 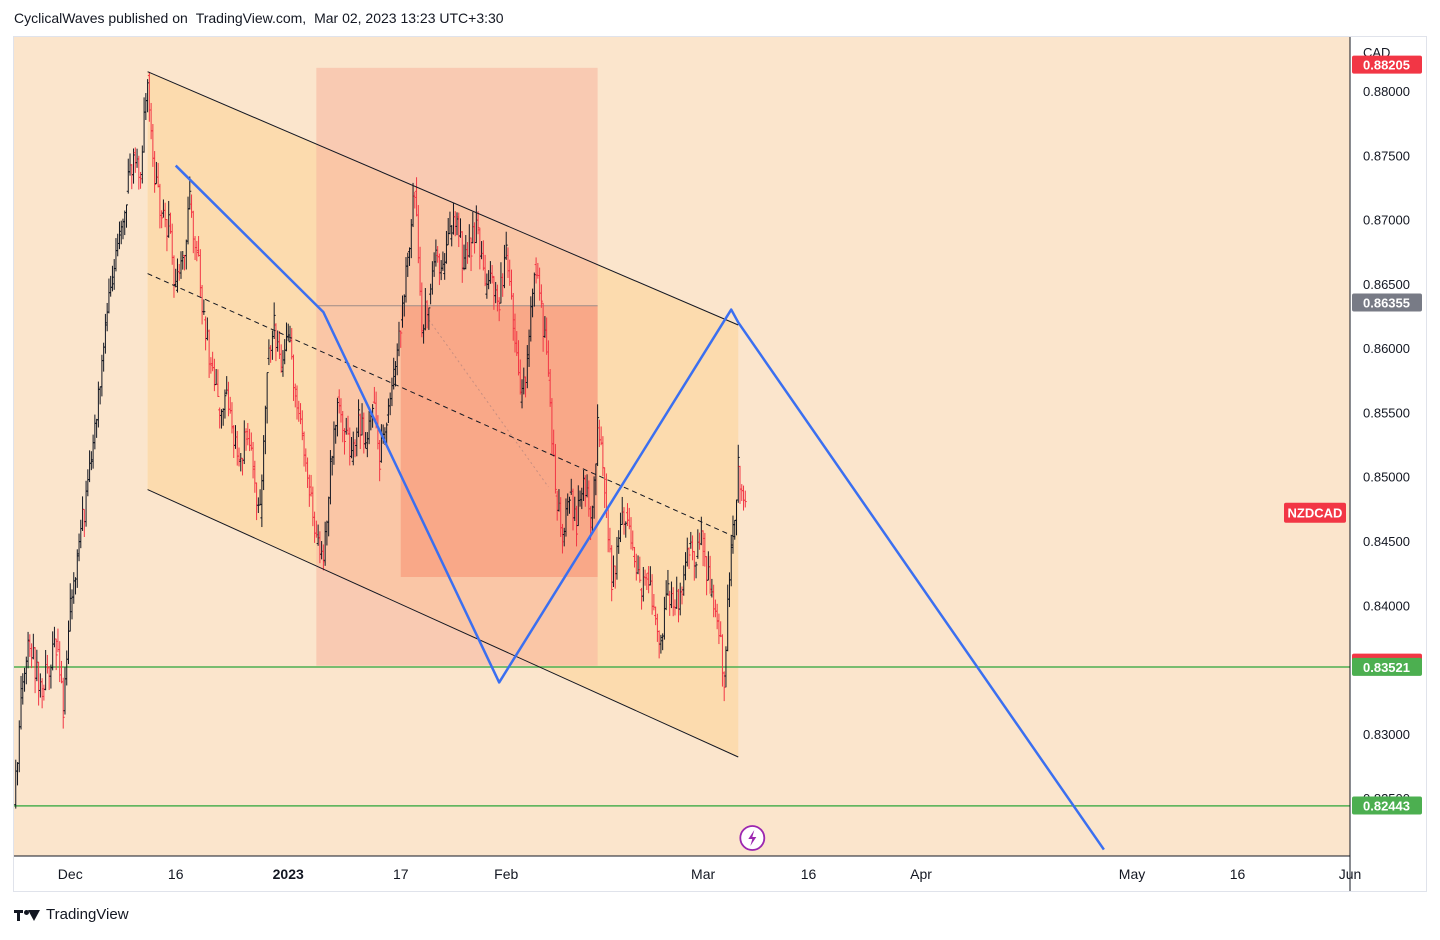 What do you see at coordinates (409, 18) in the screenshot?
I see `publish-datetime: Mar 02, 2023 13:23 UTC+3:30` at bounding box center [409, 18].